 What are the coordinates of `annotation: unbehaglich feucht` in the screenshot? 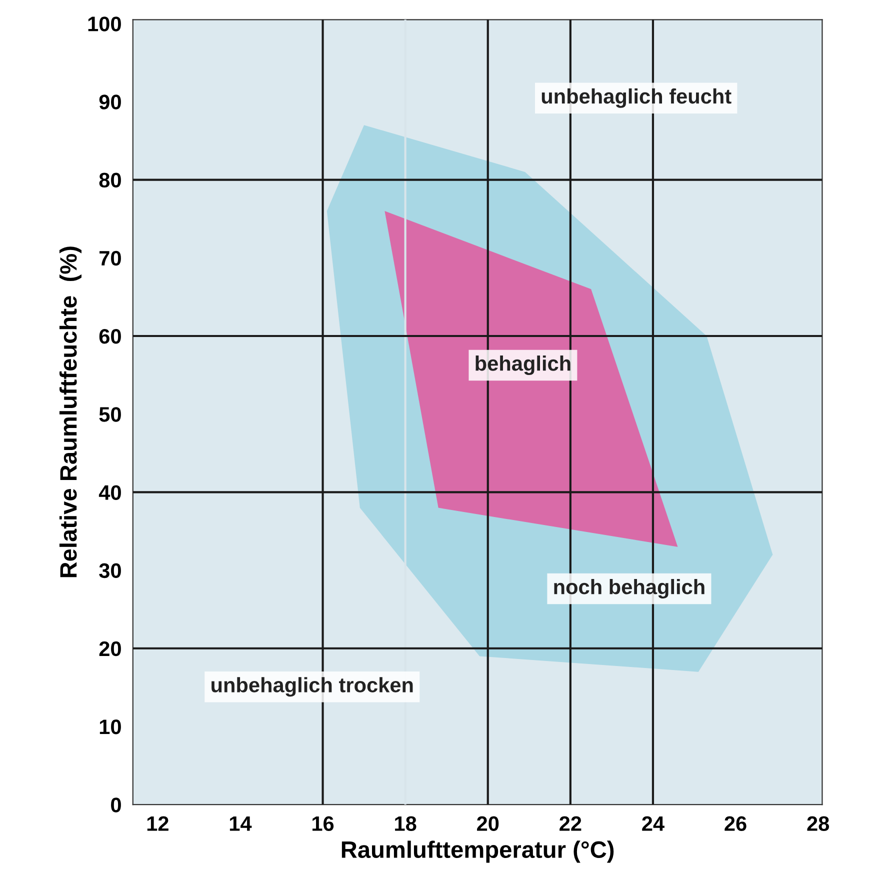 It's located at (637, 98).